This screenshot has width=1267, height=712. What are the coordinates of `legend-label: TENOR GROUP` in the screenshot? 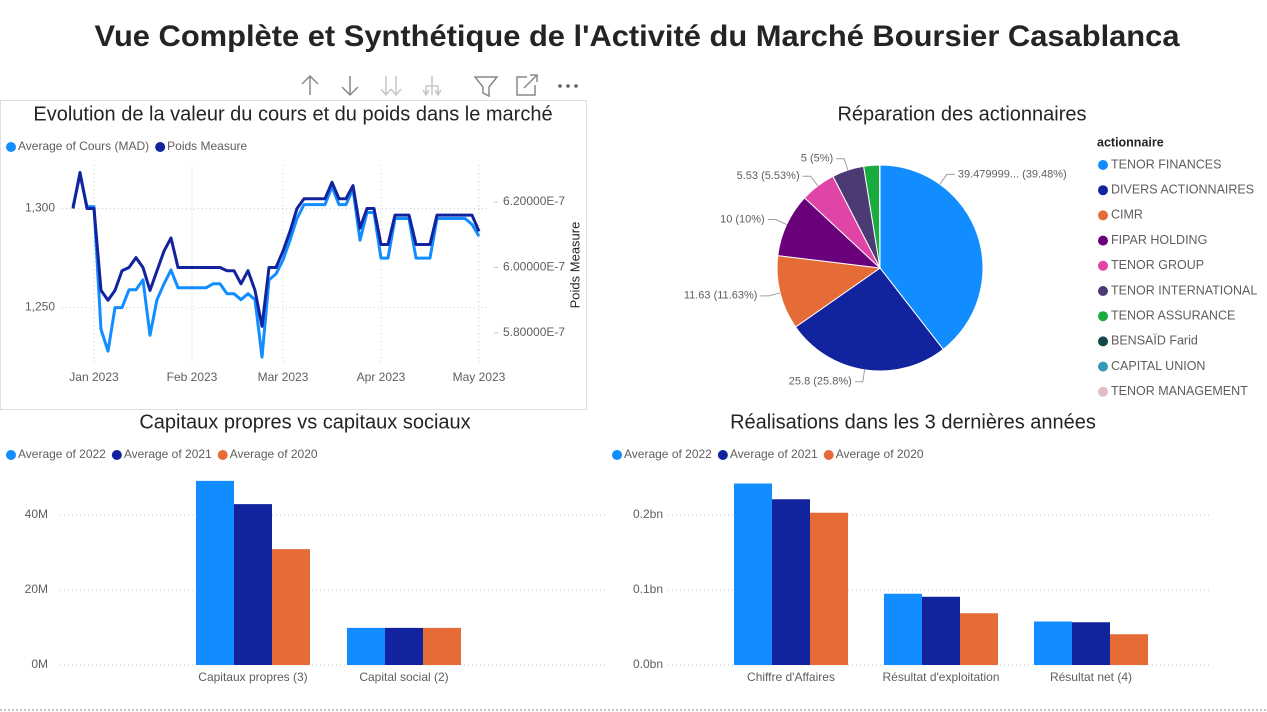 It's located at (1157, 265).